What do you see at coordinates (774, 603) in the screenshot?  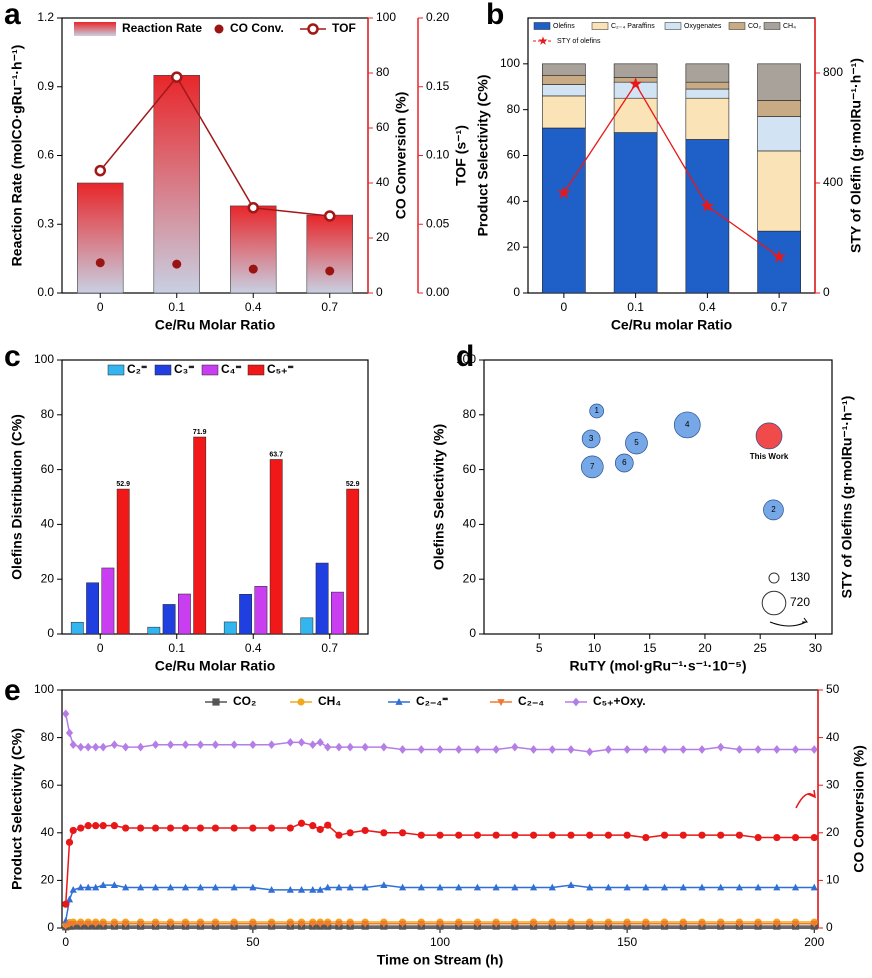 I see `size-legend-bubble` at bounding box center [774, 603].